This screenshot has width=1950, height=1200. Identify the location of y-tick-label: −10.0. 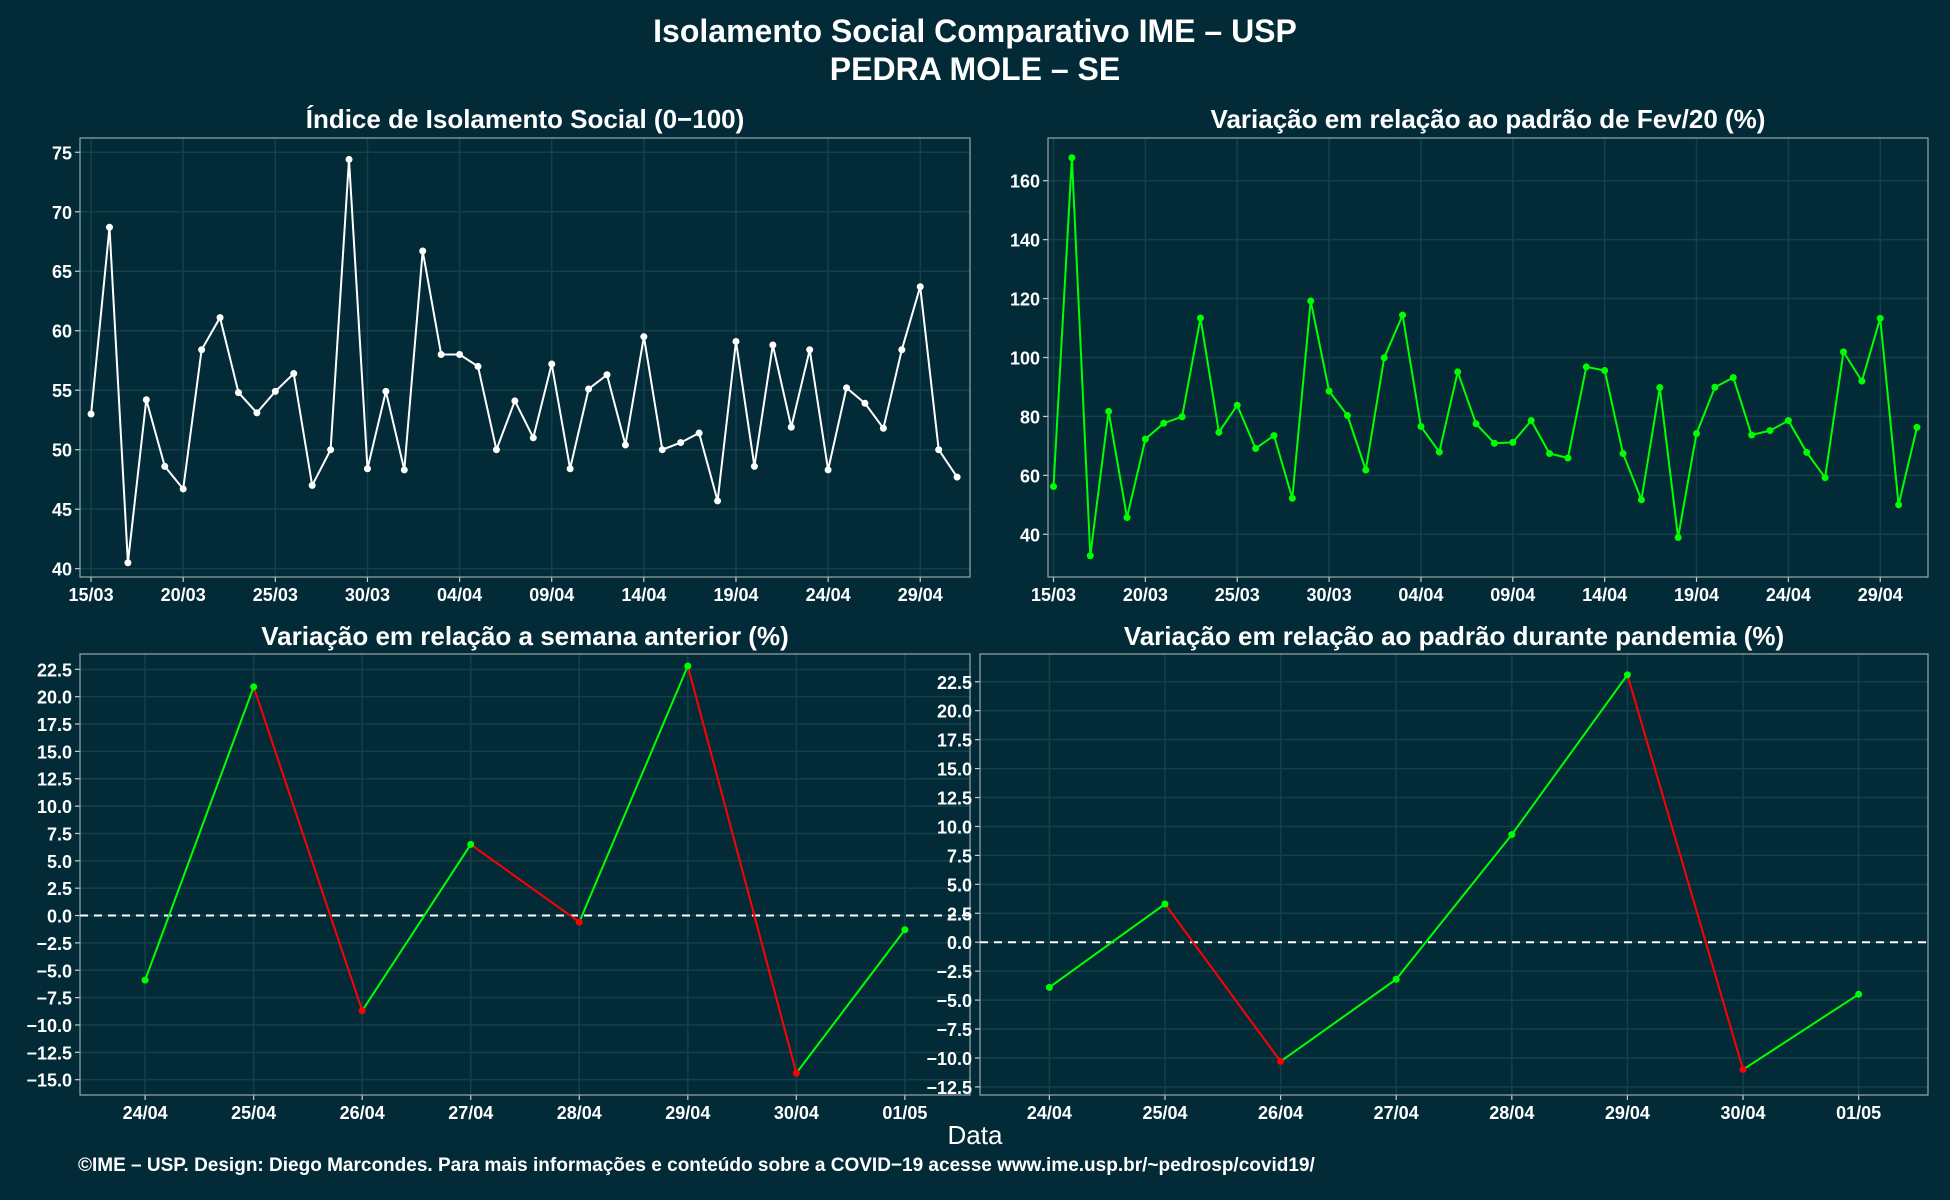
(949, 1059).